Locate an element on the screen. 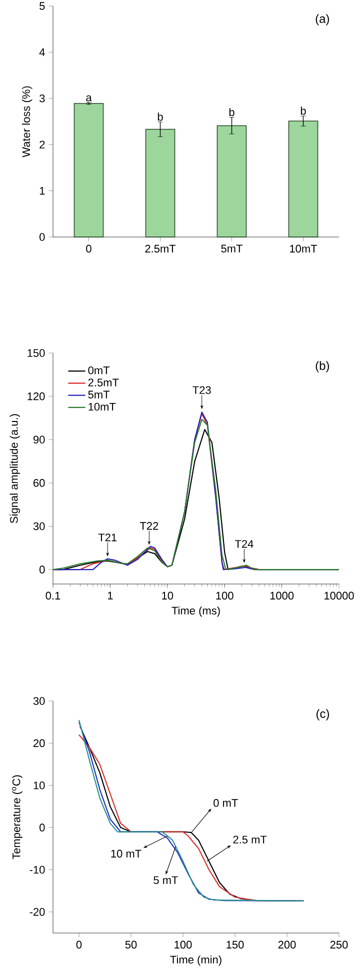  y-tick-label: 3 is located at coordinates (42, 98).